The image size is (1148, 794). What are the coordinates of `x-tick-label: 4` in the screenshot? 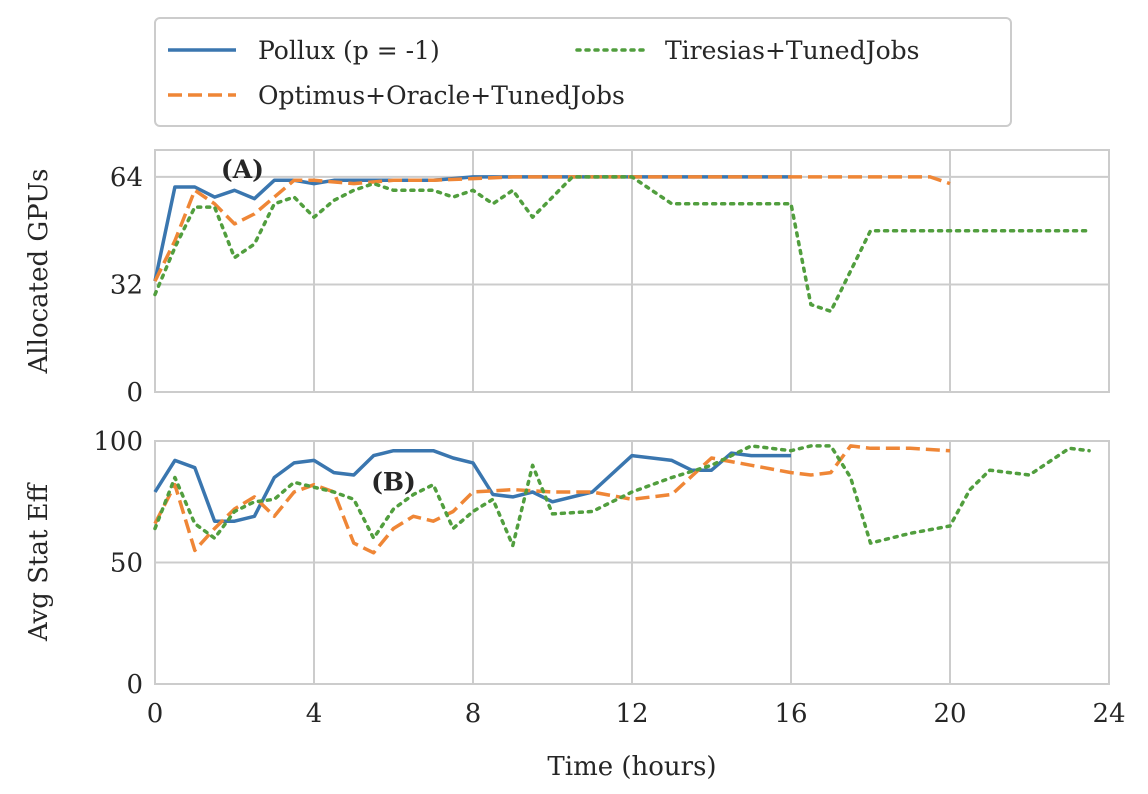 It's located at (314, 714).